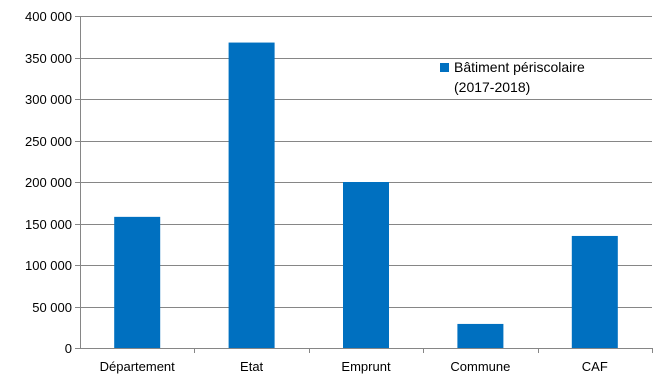  What do you see at coordinates (521, 77) in the screenshot?
I see `legend-label: Bâtiment périscolaire (2017-2018)` at bounding box center [521, 77].